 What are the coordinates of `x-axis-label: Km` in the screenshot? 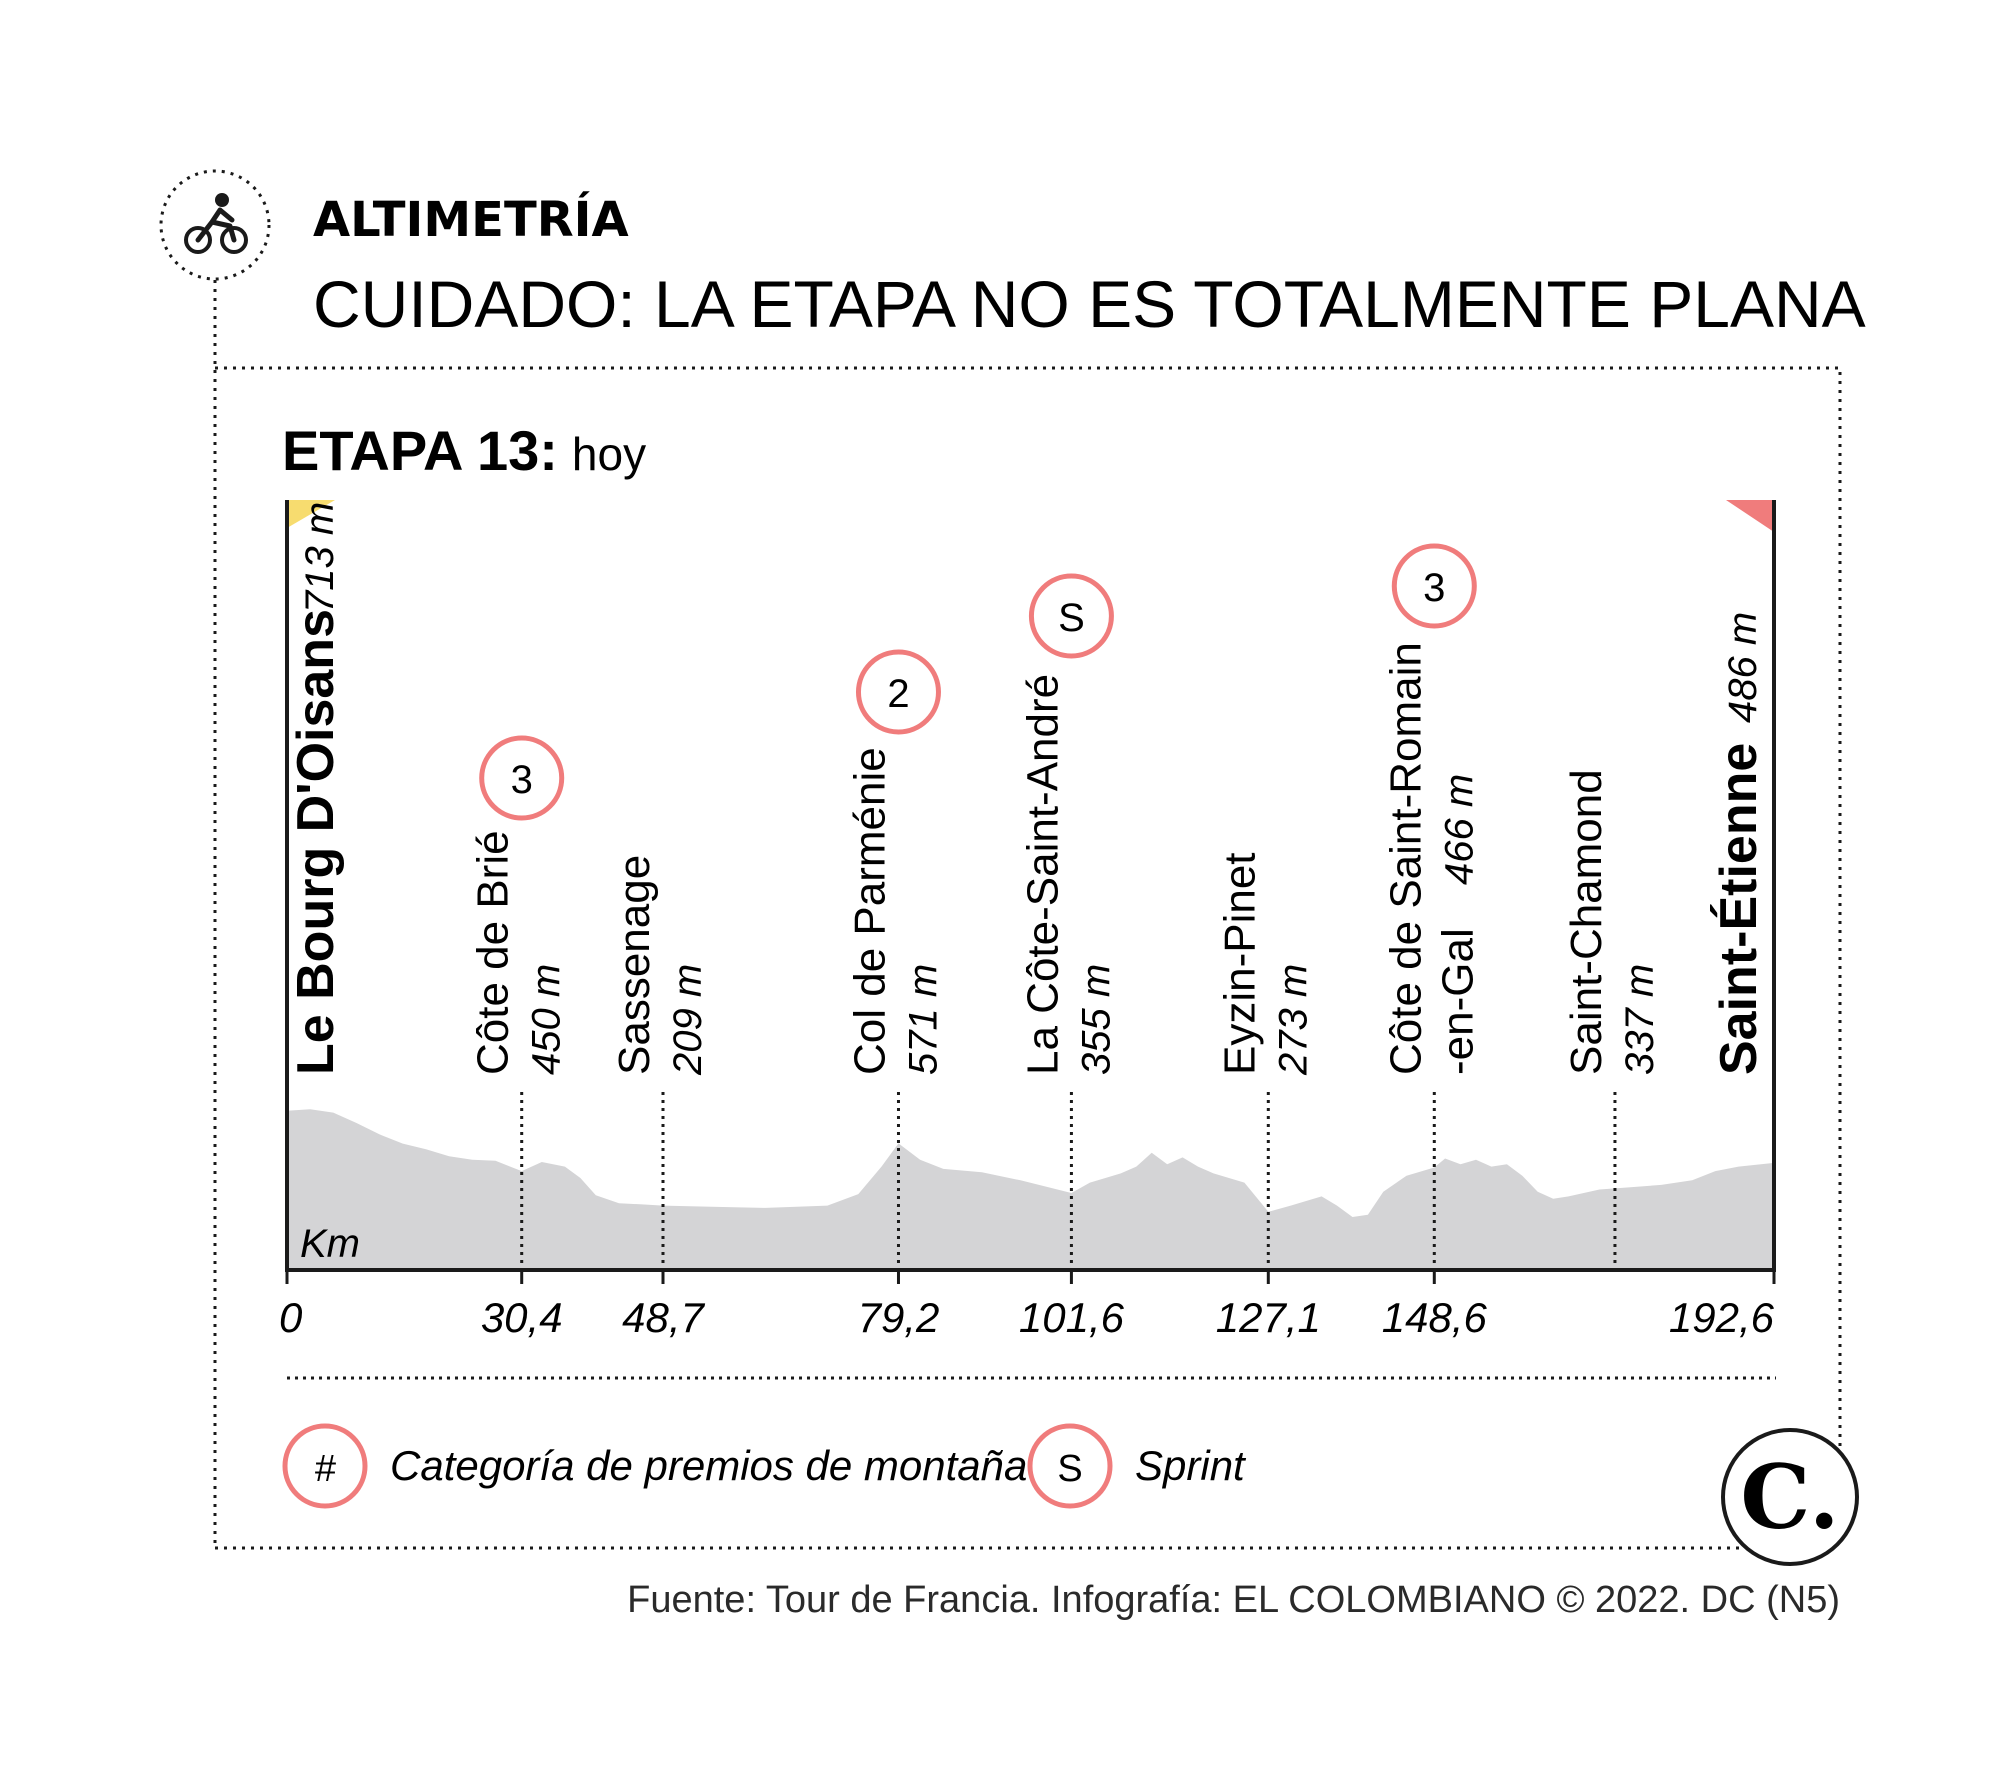 It's located at (330, 1244).